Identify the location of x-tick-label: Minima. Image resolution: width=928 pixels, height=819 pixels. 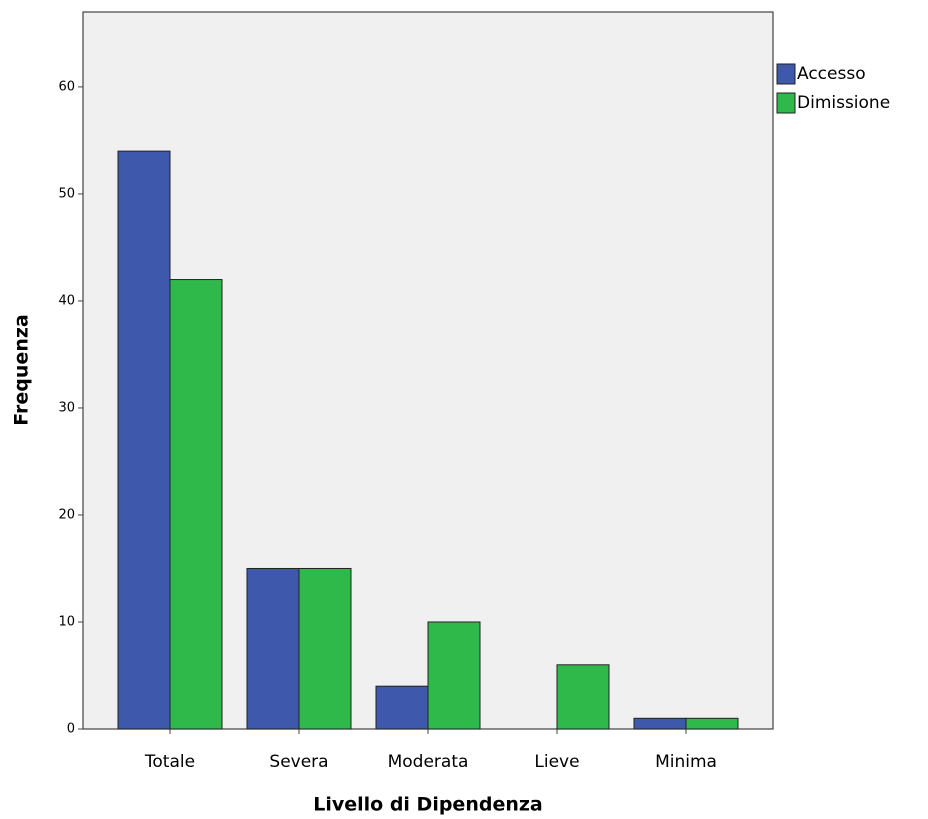
(686, 762).